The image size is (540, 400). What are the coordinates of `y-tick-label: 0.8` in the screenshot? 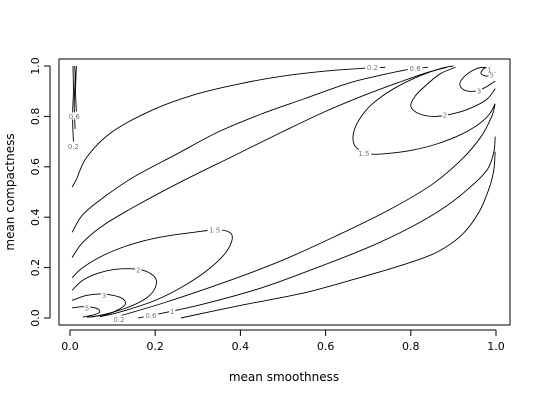 It's located at (35, 117).